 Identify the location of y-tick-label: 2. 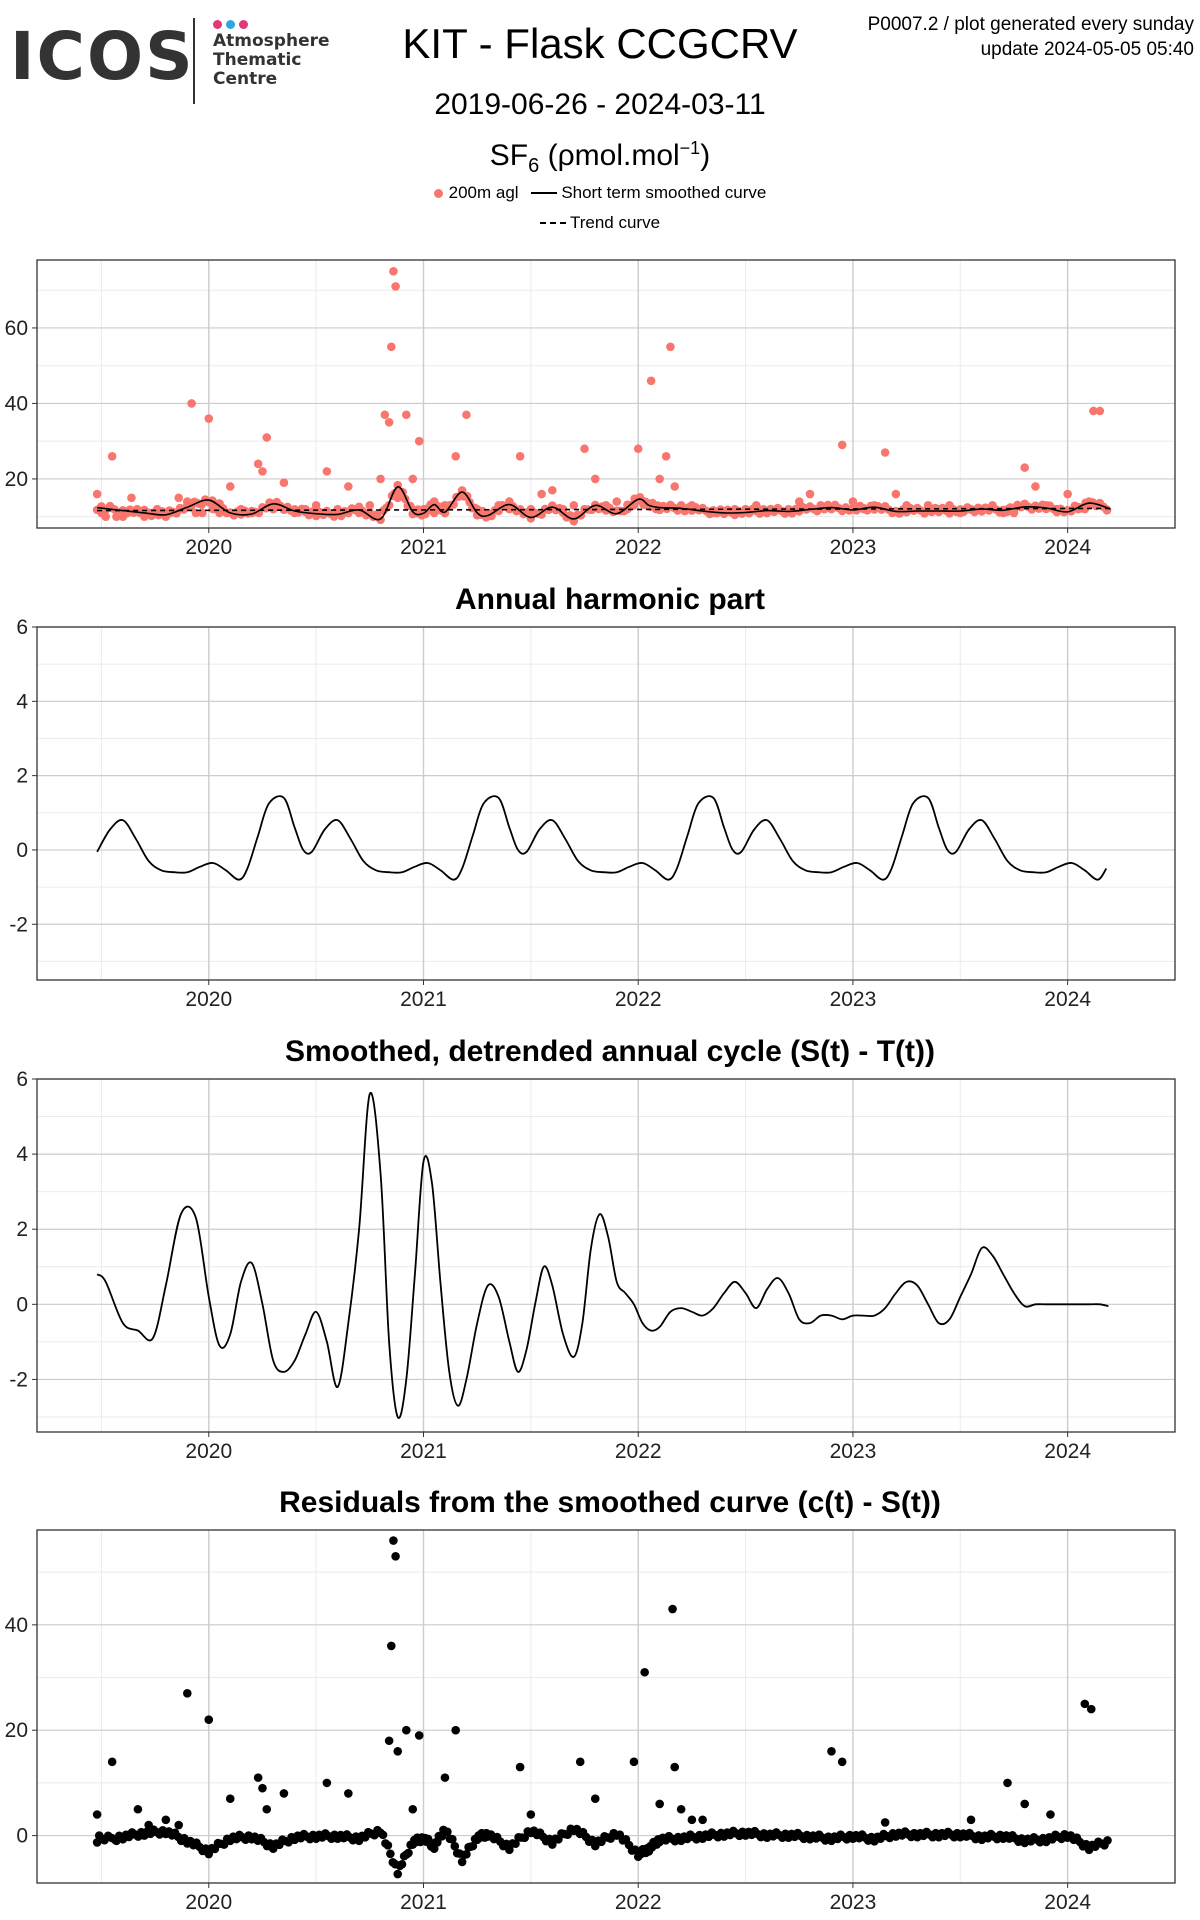
(22, 776).